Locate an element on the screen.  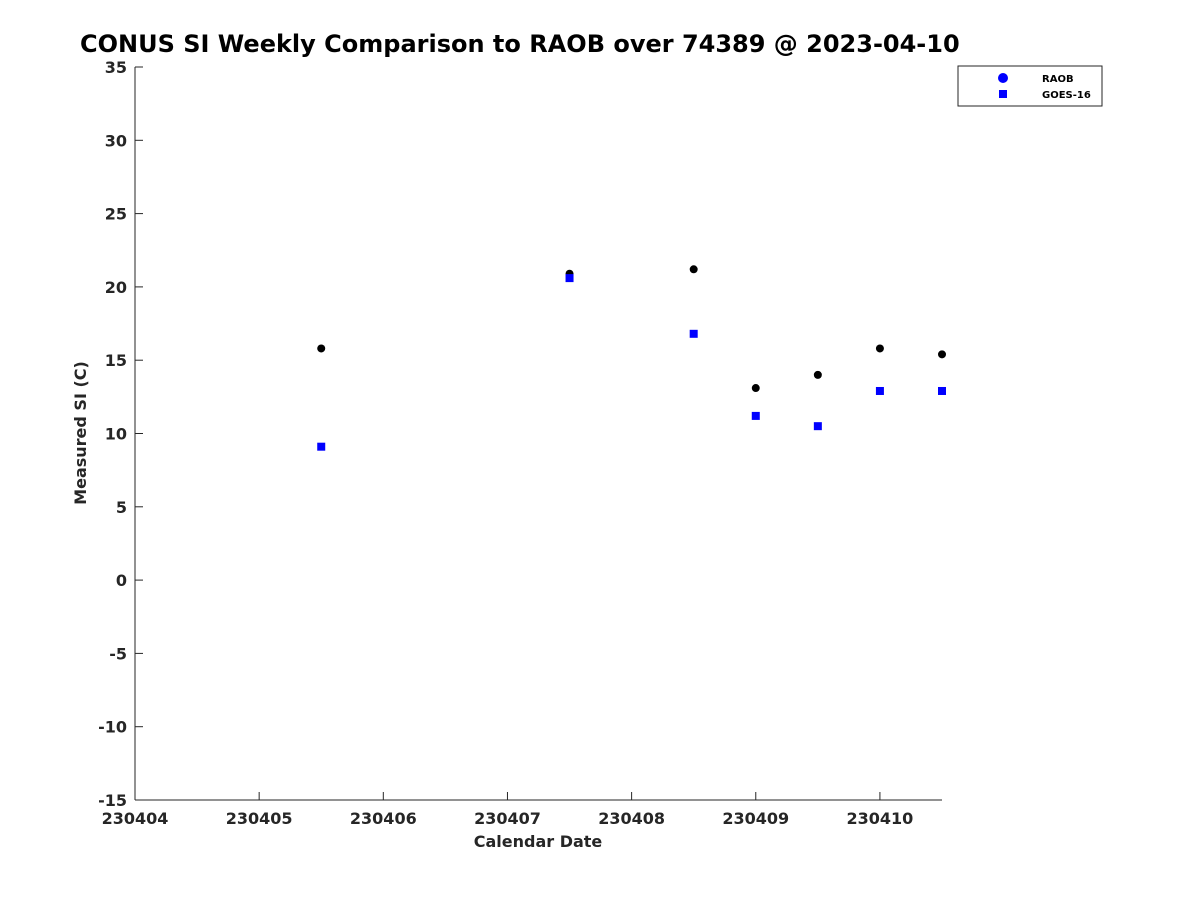
y-tick-label: 20 is located at coordinates (116, 287).